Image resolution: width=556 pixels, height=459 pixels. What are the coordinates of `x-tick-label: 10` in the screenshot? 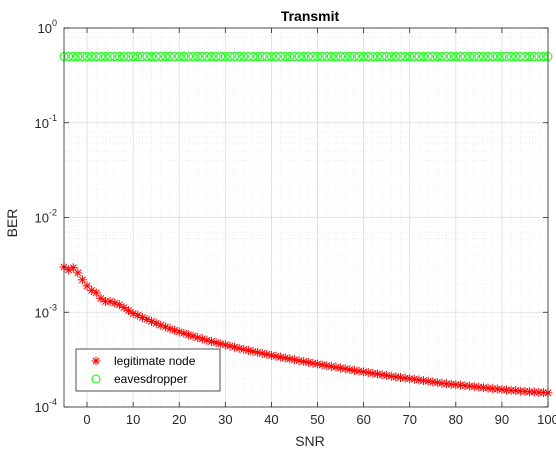 It's located at (133, 419).